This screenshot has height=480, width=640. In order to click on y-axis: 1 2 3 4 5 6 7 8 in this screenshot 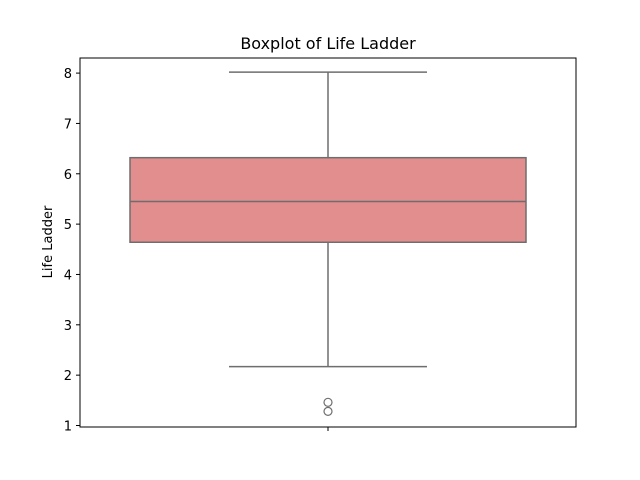, I will do `click(72, 250)`.